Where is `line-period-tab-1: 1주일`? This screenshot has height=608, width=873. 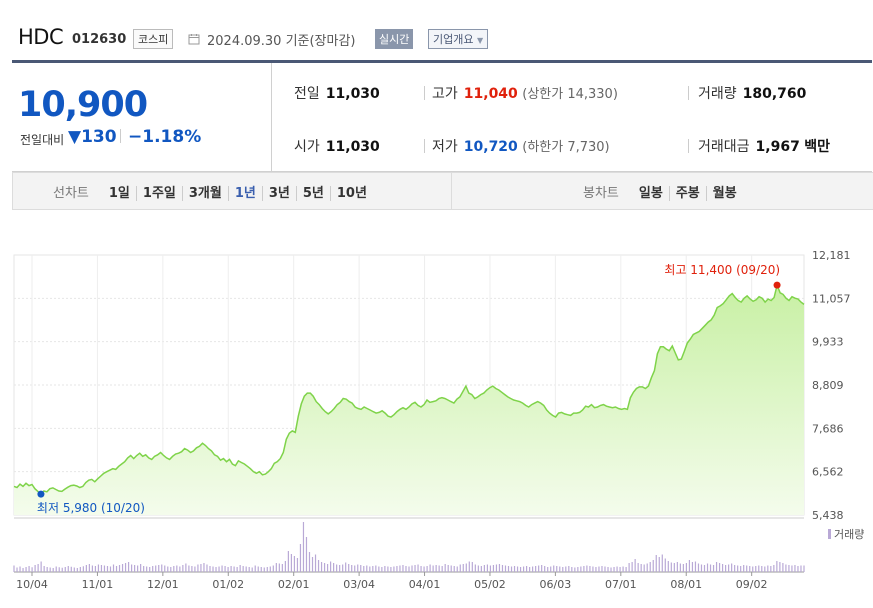
line-period-tab-1: 1주일 is located at coordinates (158, 193).